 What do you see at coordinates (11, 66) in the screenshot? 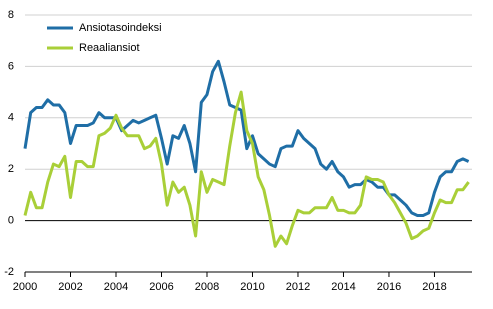
I see `y-tick-label: 6` at bounding box center [11, 66].